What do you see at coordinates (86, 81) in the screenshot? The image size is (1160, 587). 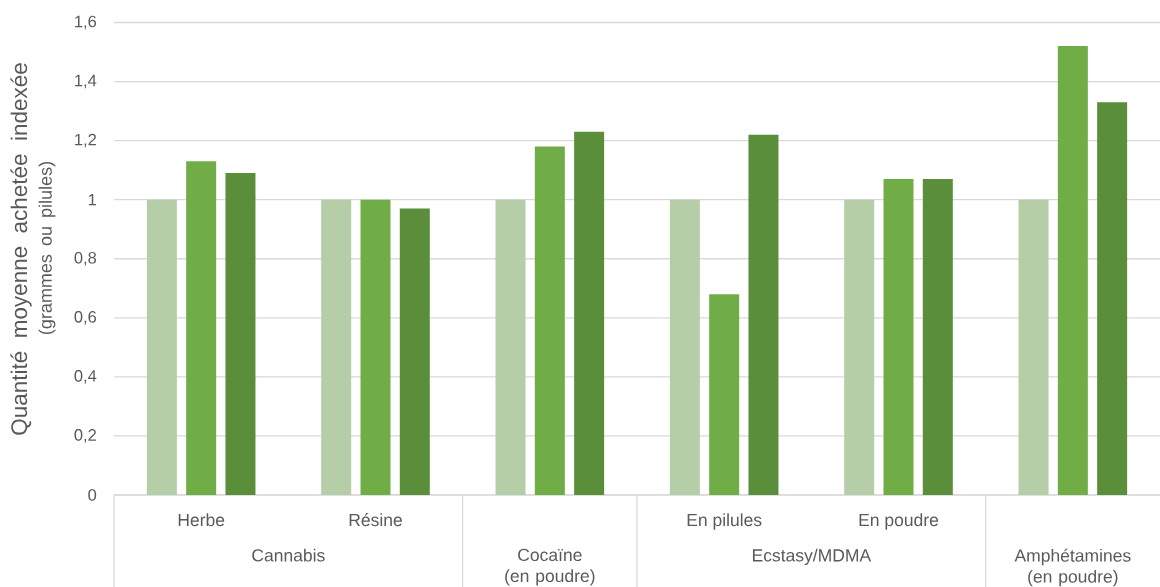 I see `y-tick-label: 1,4` at bounding box center [86, 81].